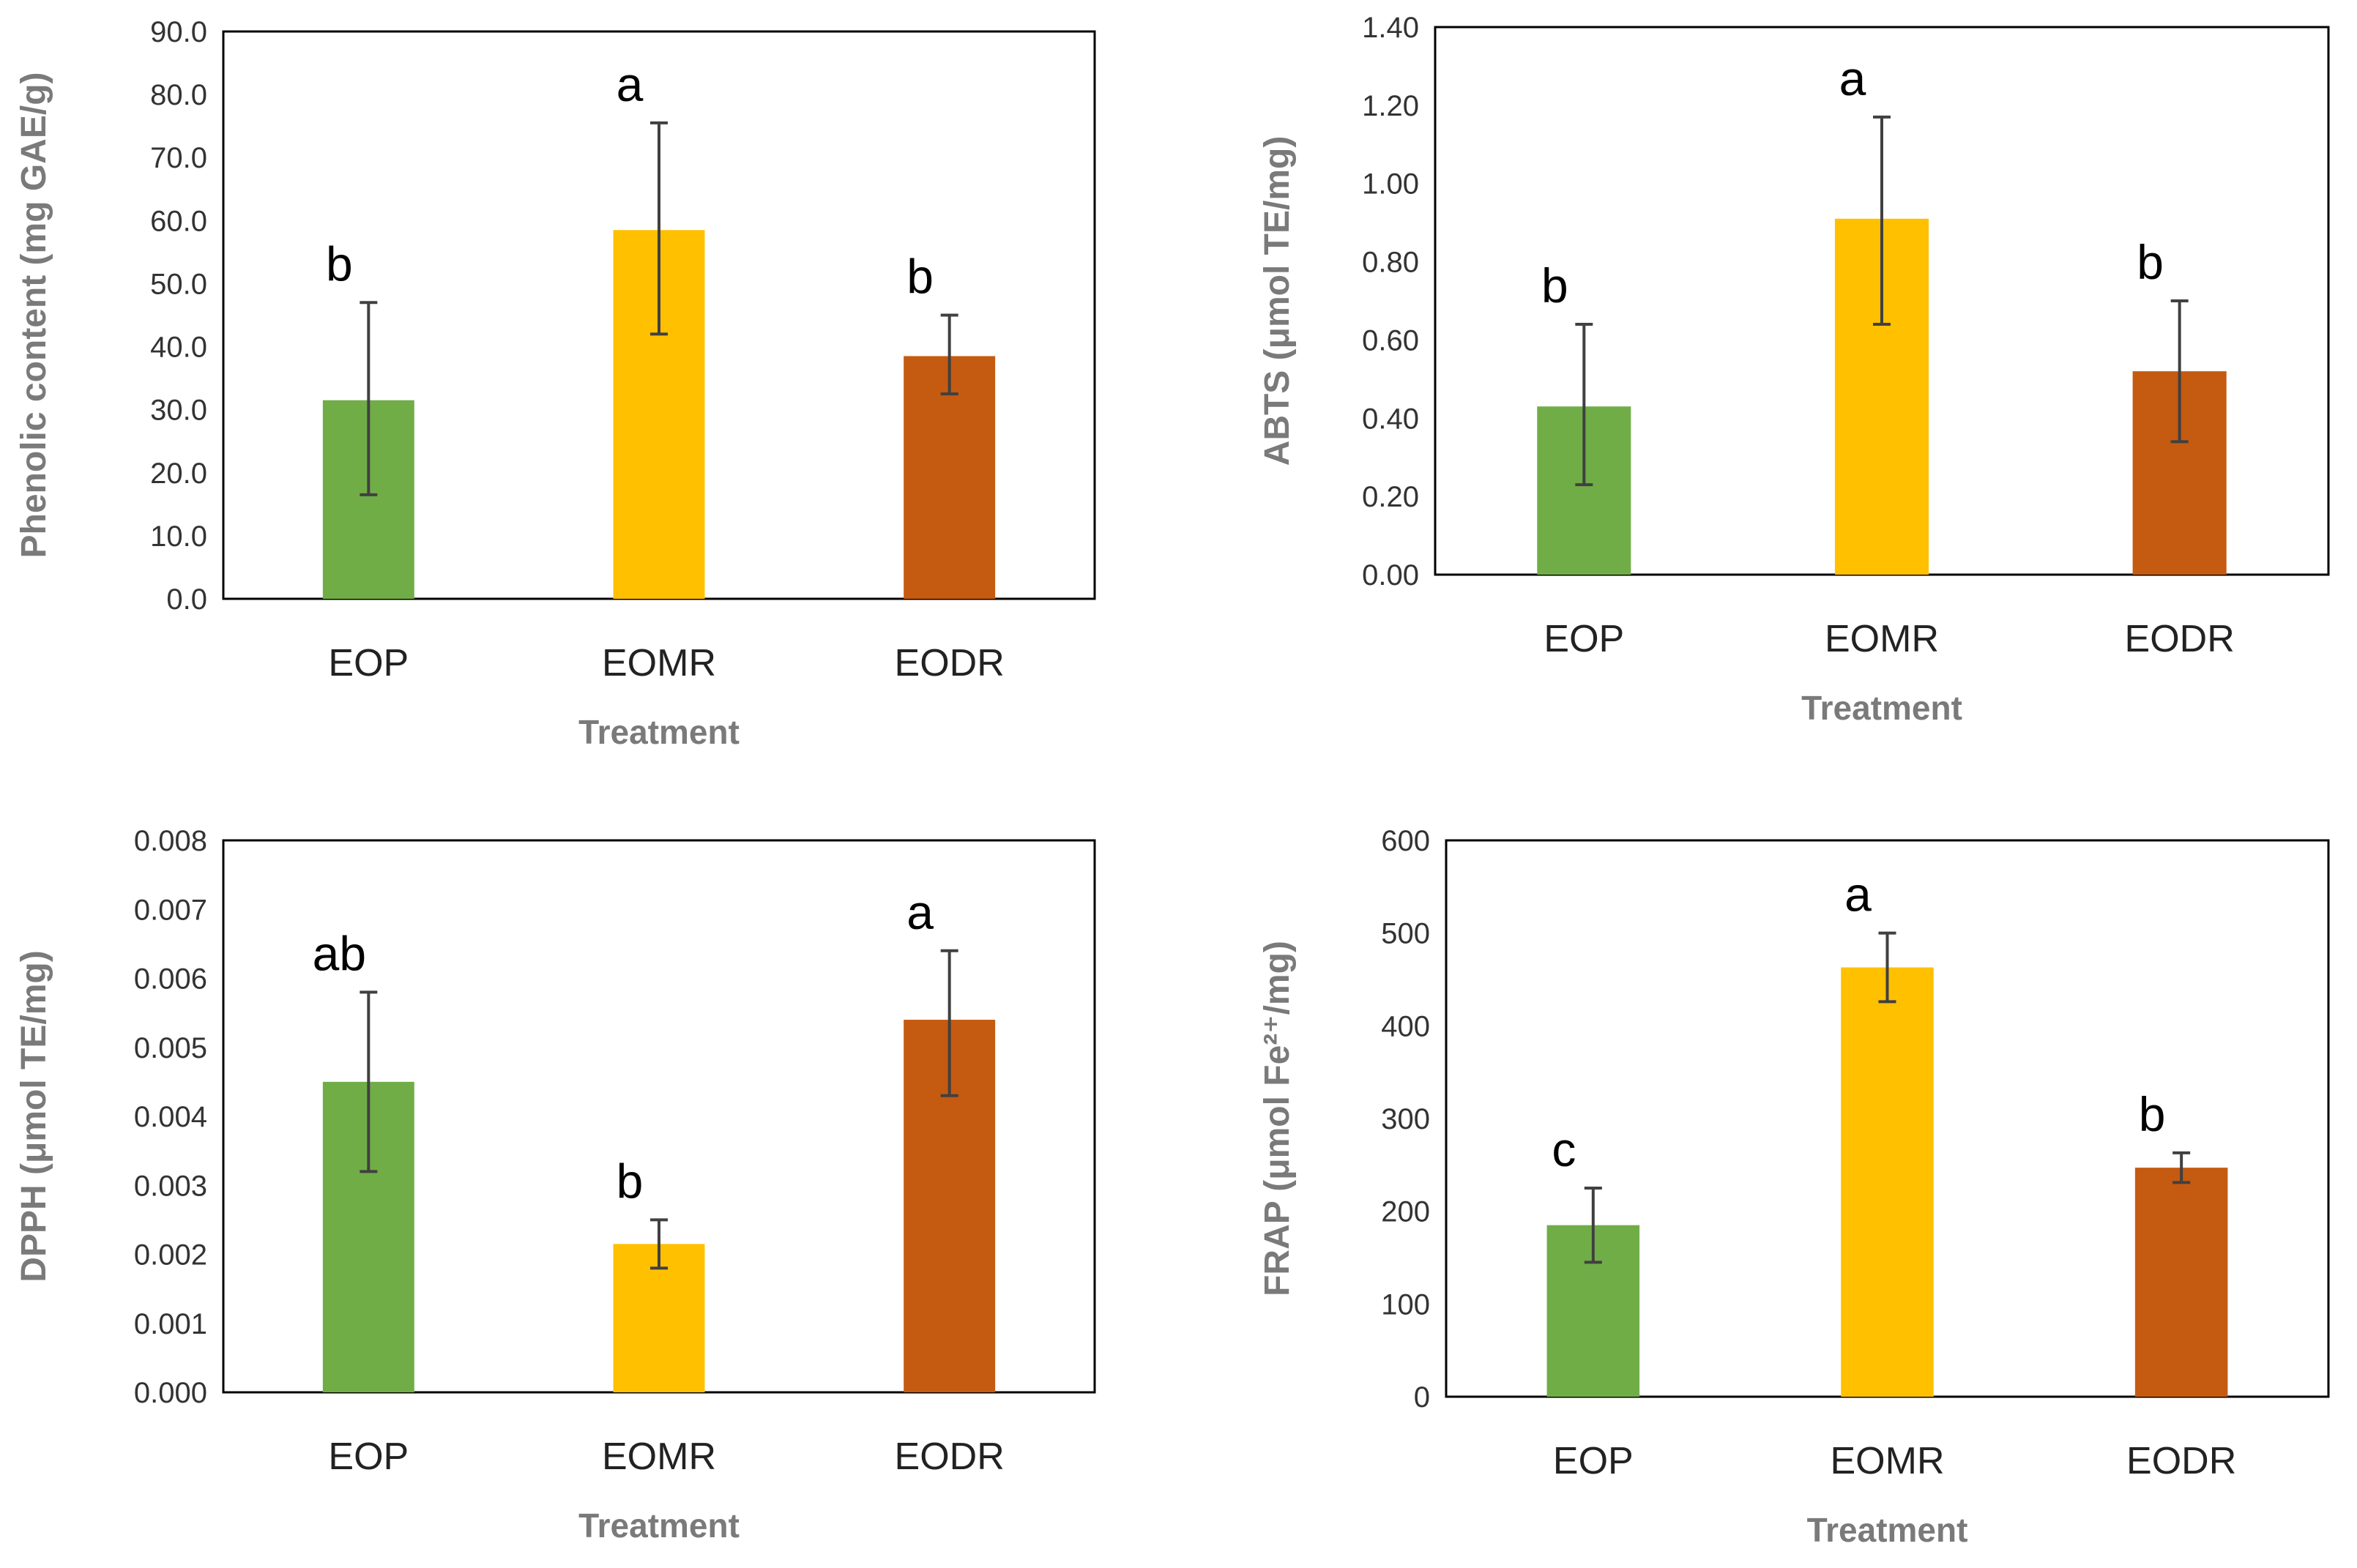  Describe the element at coordinates (170, 1186) in the screenshot. I see `y-tick-label: 0.003` at that location.